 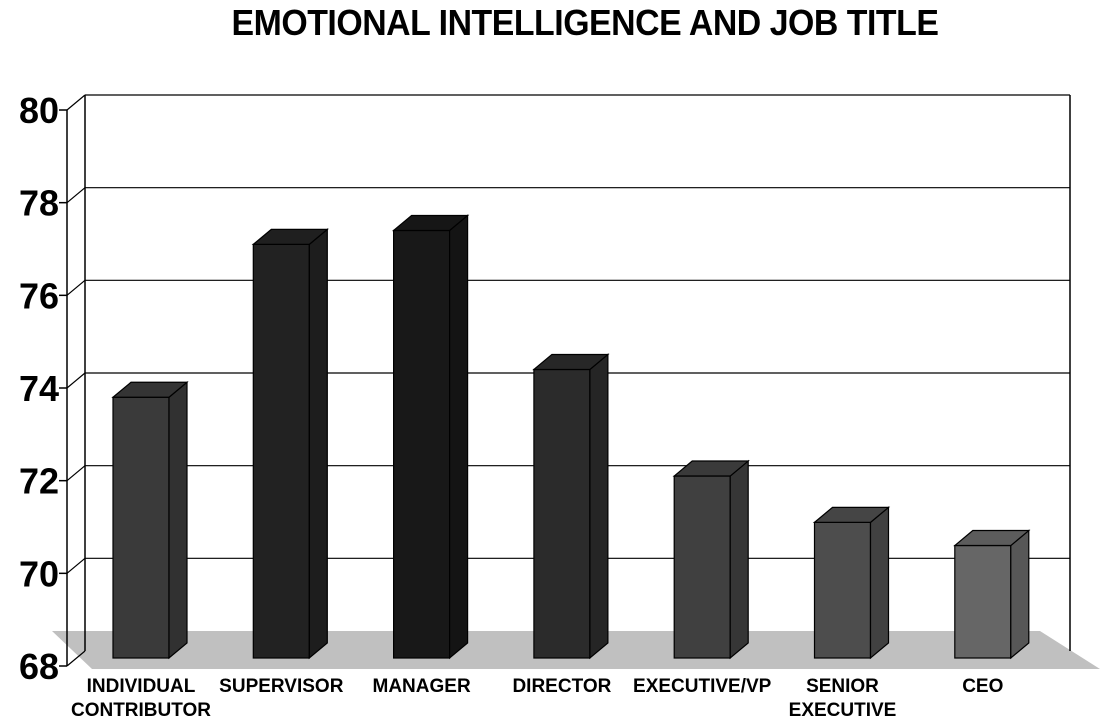 I want to click on bar-4-side, so click(x=739, y=559).